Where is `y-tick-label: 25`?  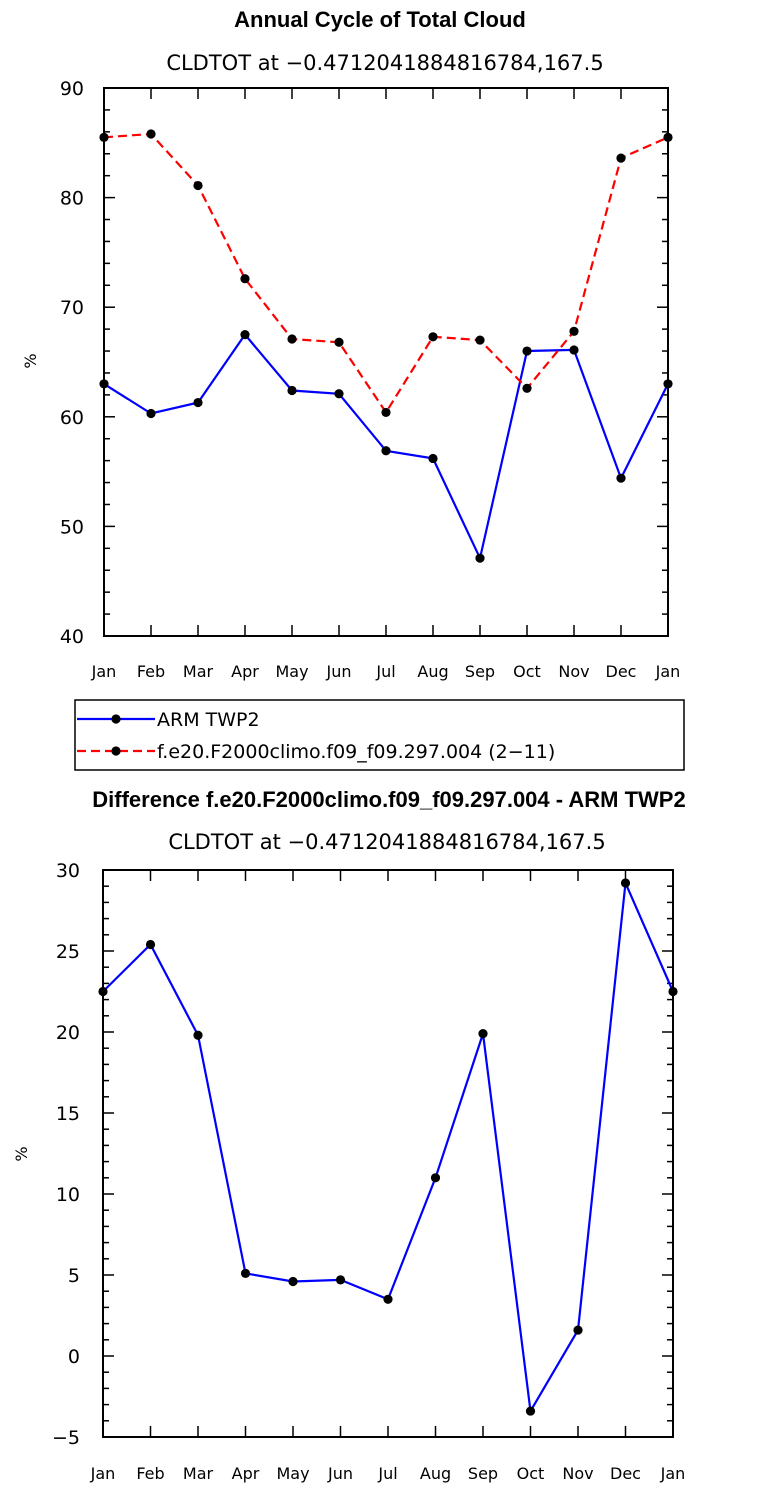 y-tick-label: 25 is located at coordinates (68, 952).